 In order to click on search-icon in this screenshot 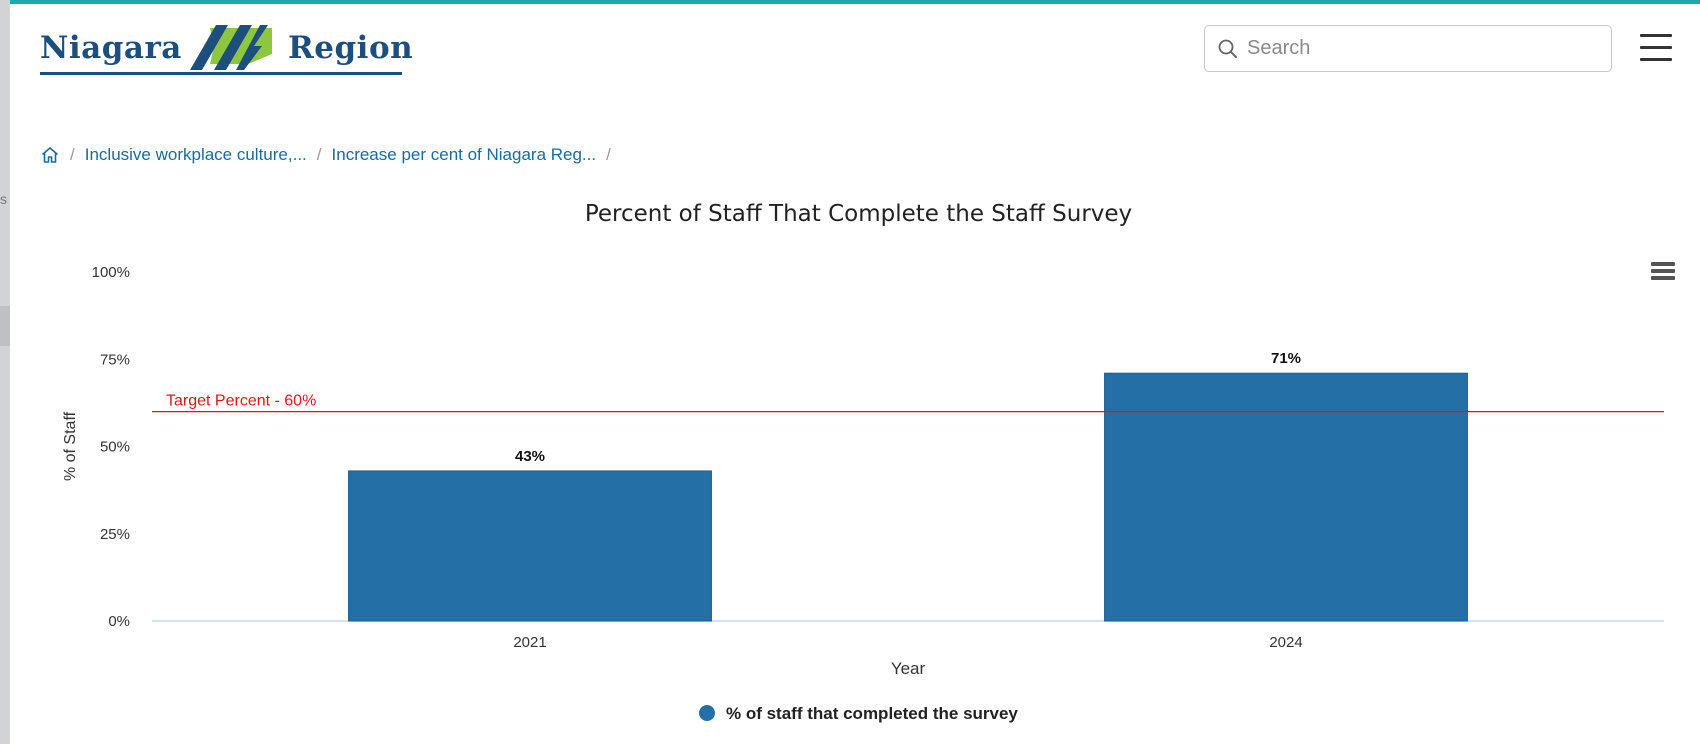, I will do `click(1227, 48)`.